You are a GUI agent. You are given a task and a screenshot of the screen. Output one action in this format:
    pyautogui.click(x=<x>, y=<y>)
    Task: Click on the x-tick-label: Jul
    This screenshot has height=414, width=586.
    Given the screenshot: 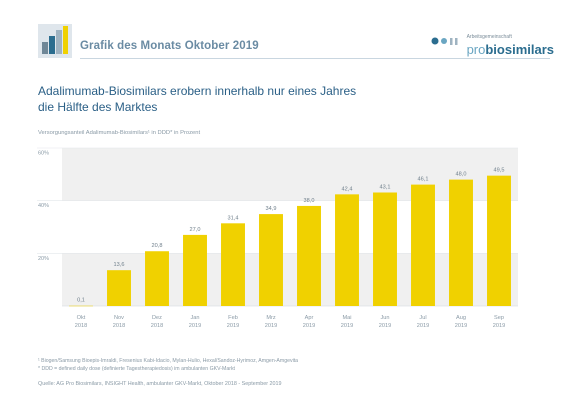 What is the action you would take?
    pyautogui.click(x=422, y=318)
    